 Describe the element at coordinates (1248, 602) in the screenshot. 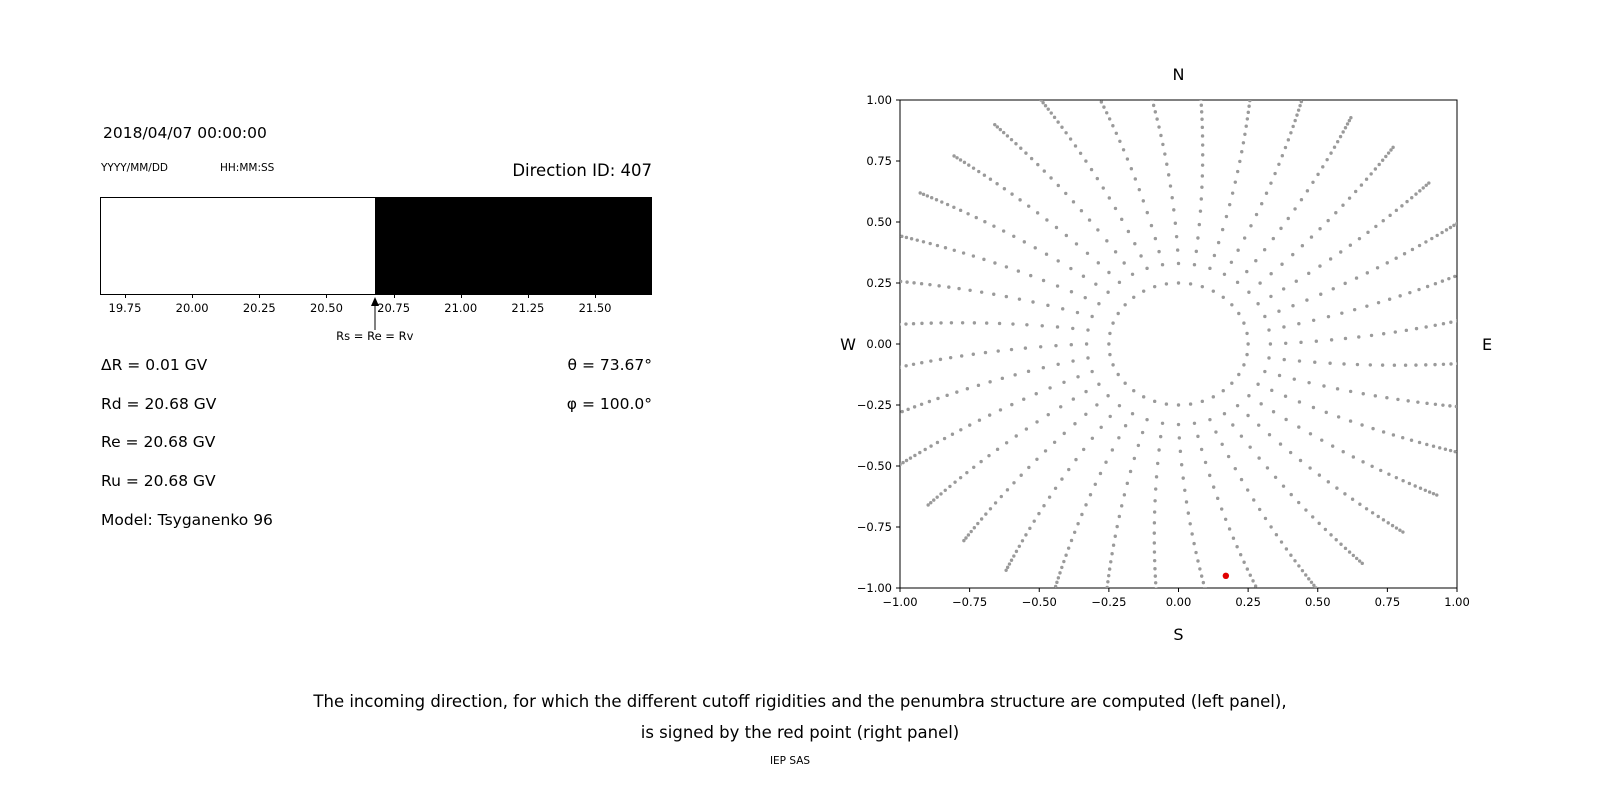

I see `x-tick-label: 0.25` at that location.